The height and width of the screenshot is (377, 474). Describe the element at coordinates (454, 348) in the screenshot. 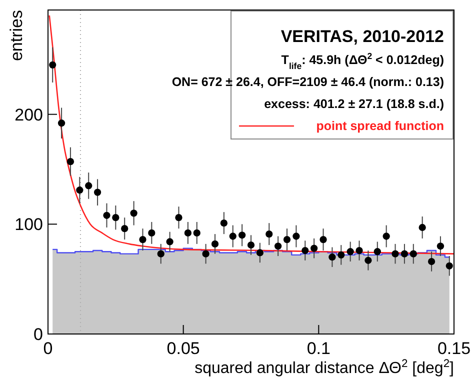

I see `x-tick-label: 0.15` at that location.